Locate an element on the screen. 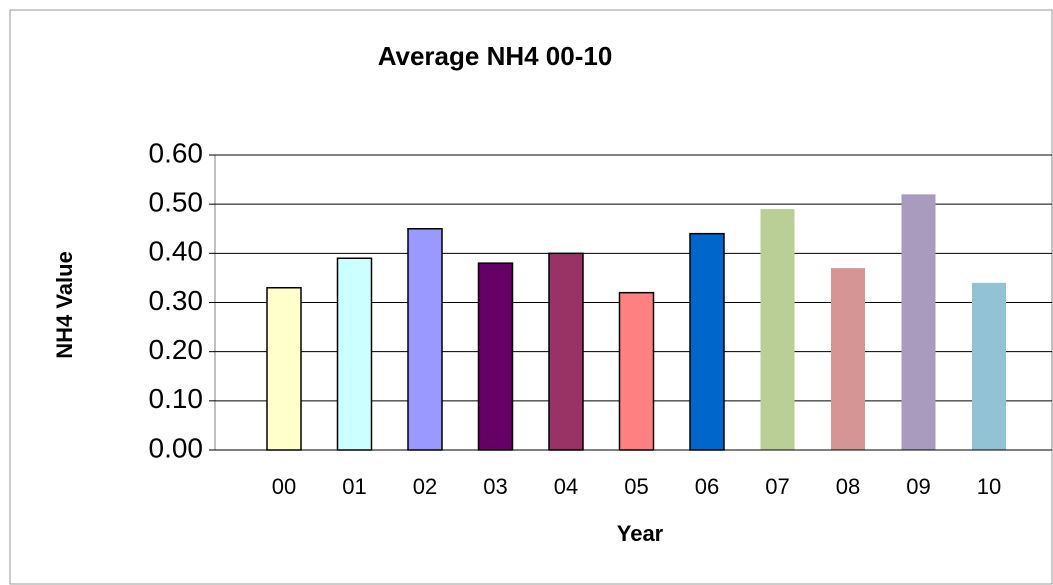 The image size is (1053, 585). x-tick-label: 03 is located at coordinates (495, 486).